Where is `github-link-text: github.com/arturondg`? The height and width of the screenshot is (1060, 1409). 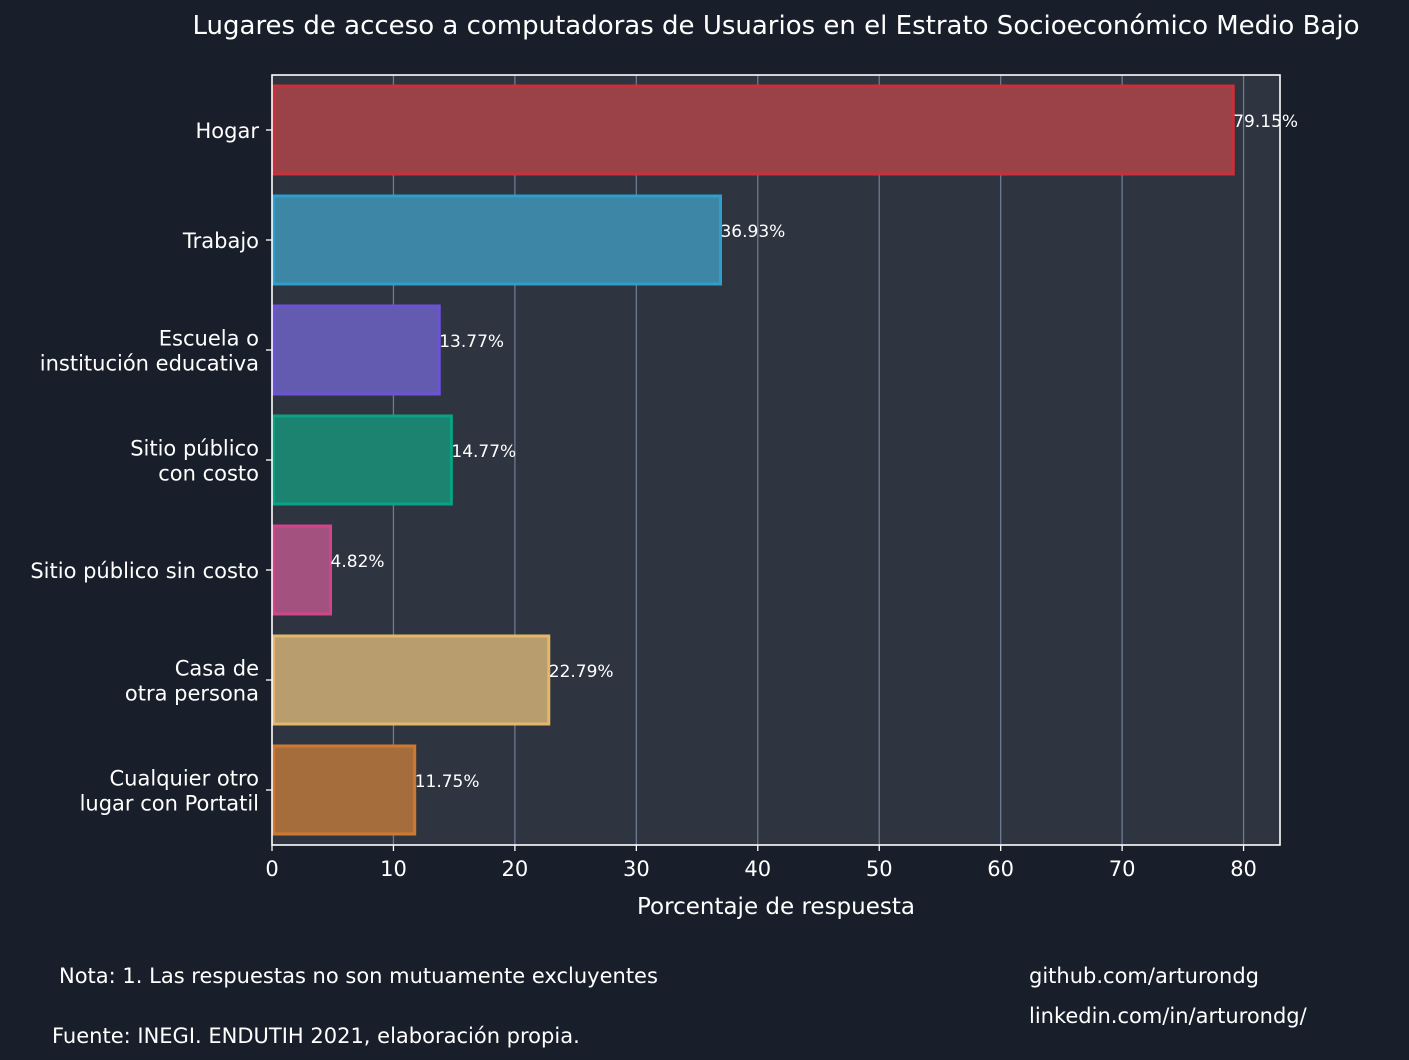
github-link-text: github.com/arturondg is located at coordinates (1144, 976).